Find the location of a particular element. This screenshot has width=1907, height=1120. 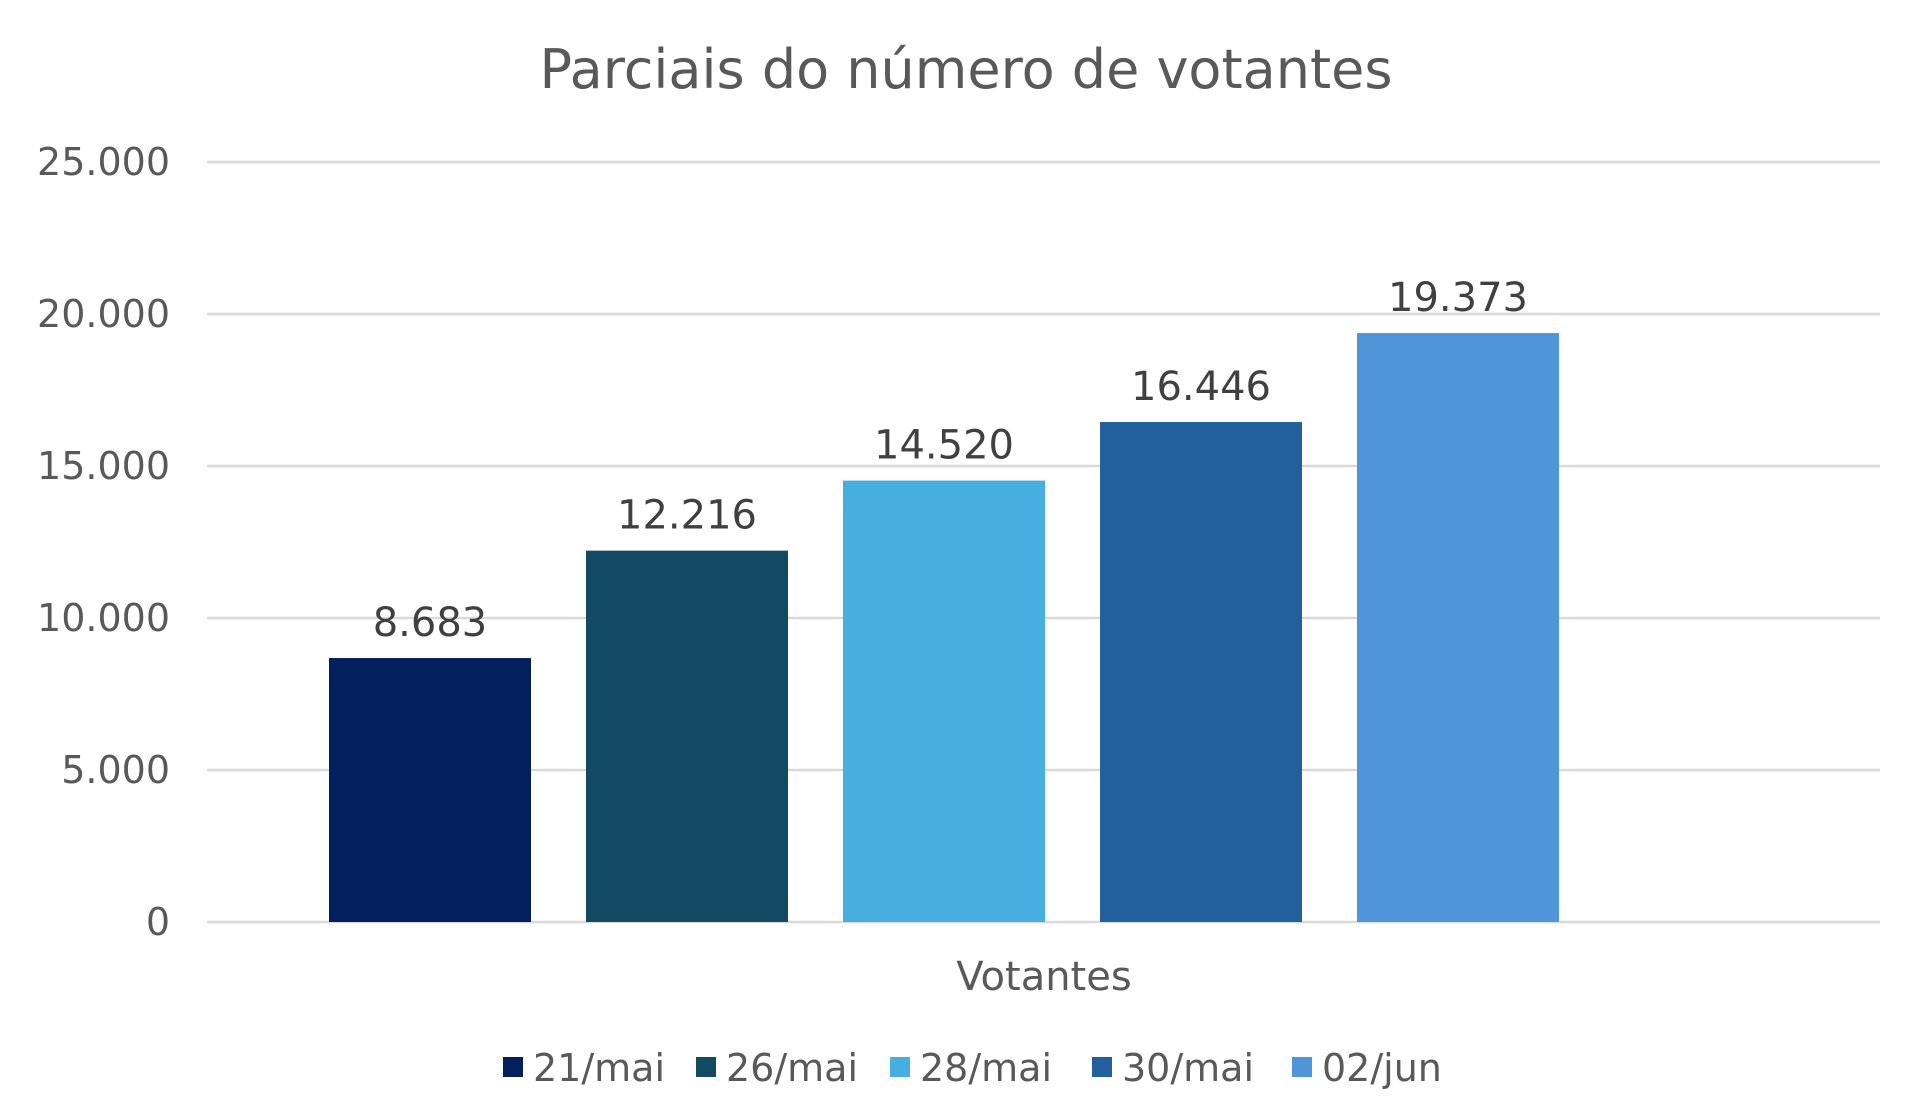

data-label: 16.446 is located at coordinates (1201, 387).